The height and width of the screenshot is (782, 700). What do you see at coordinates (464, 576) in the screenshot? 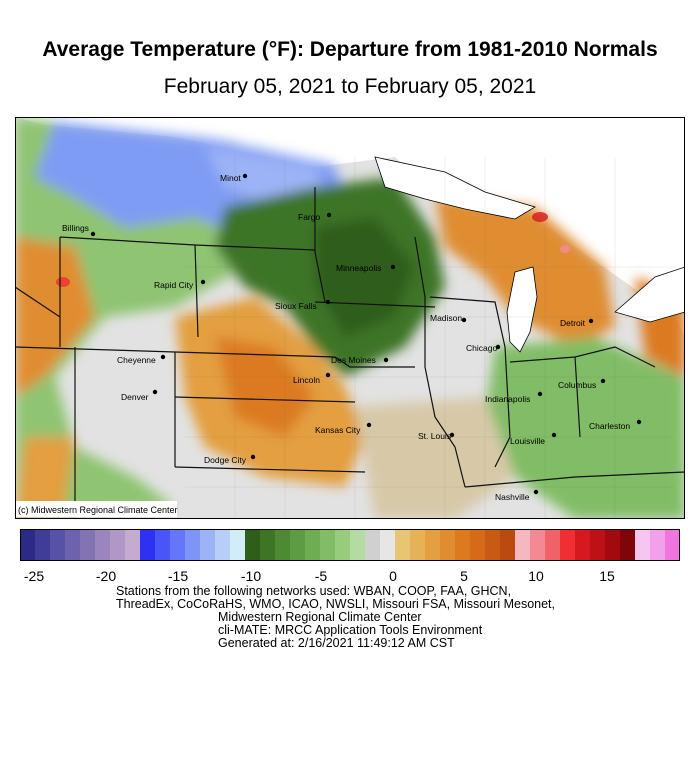
I see `legend-tick-label: 5` at bounding box center [464, 576].